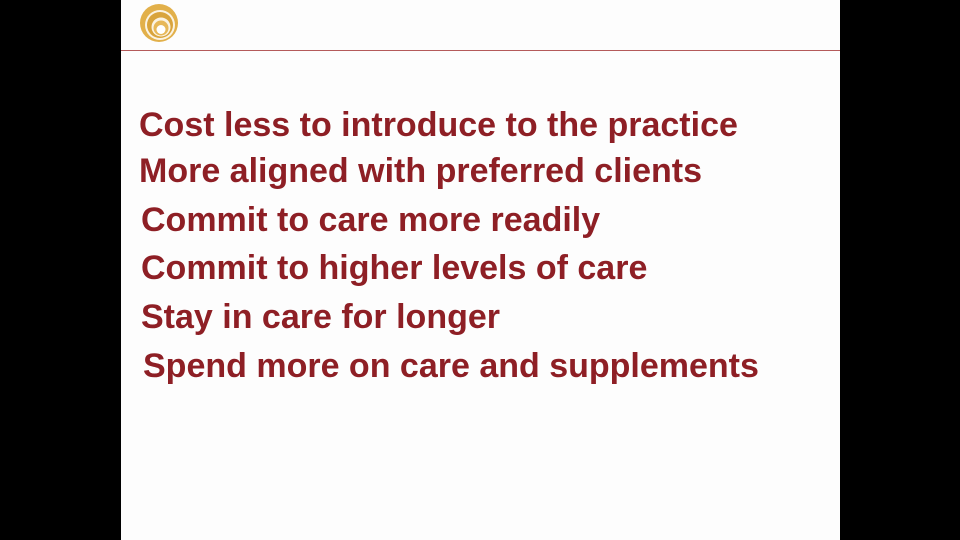  What do you see at coordinates (451, 366) in the screenshot?
I see `bullet-line-6: Spend more on care and supplements` at bounding box center [451, 366].